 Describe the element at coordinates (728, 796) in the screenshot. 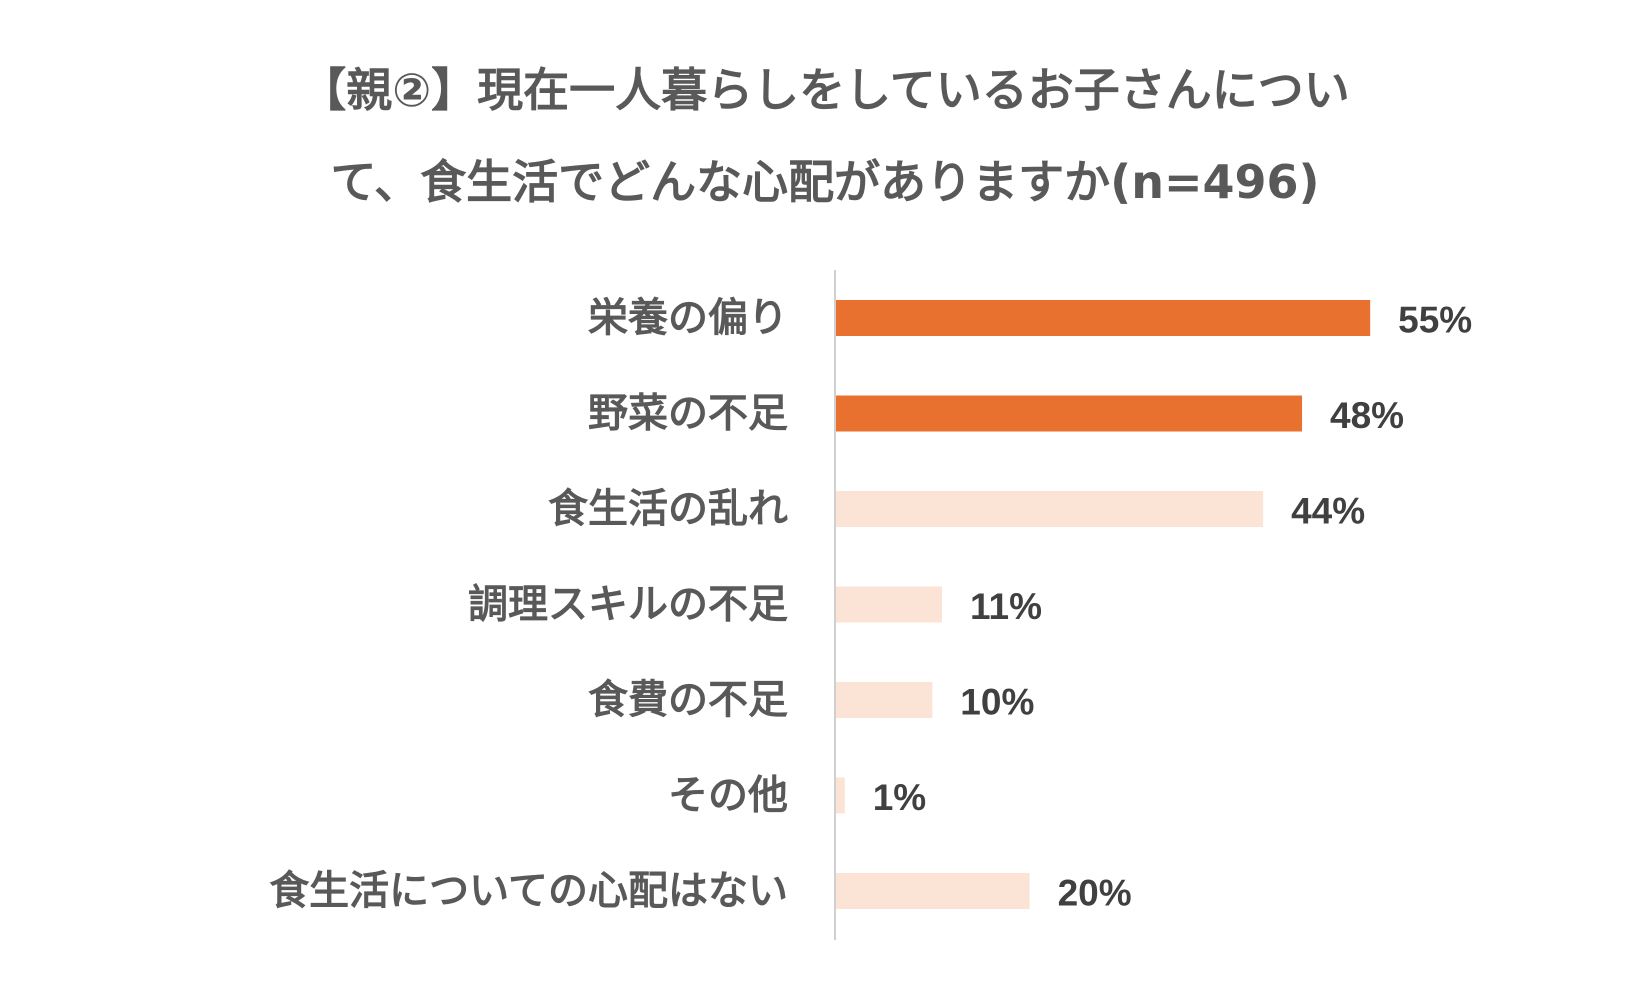

I see `category-label: その他` at that location.